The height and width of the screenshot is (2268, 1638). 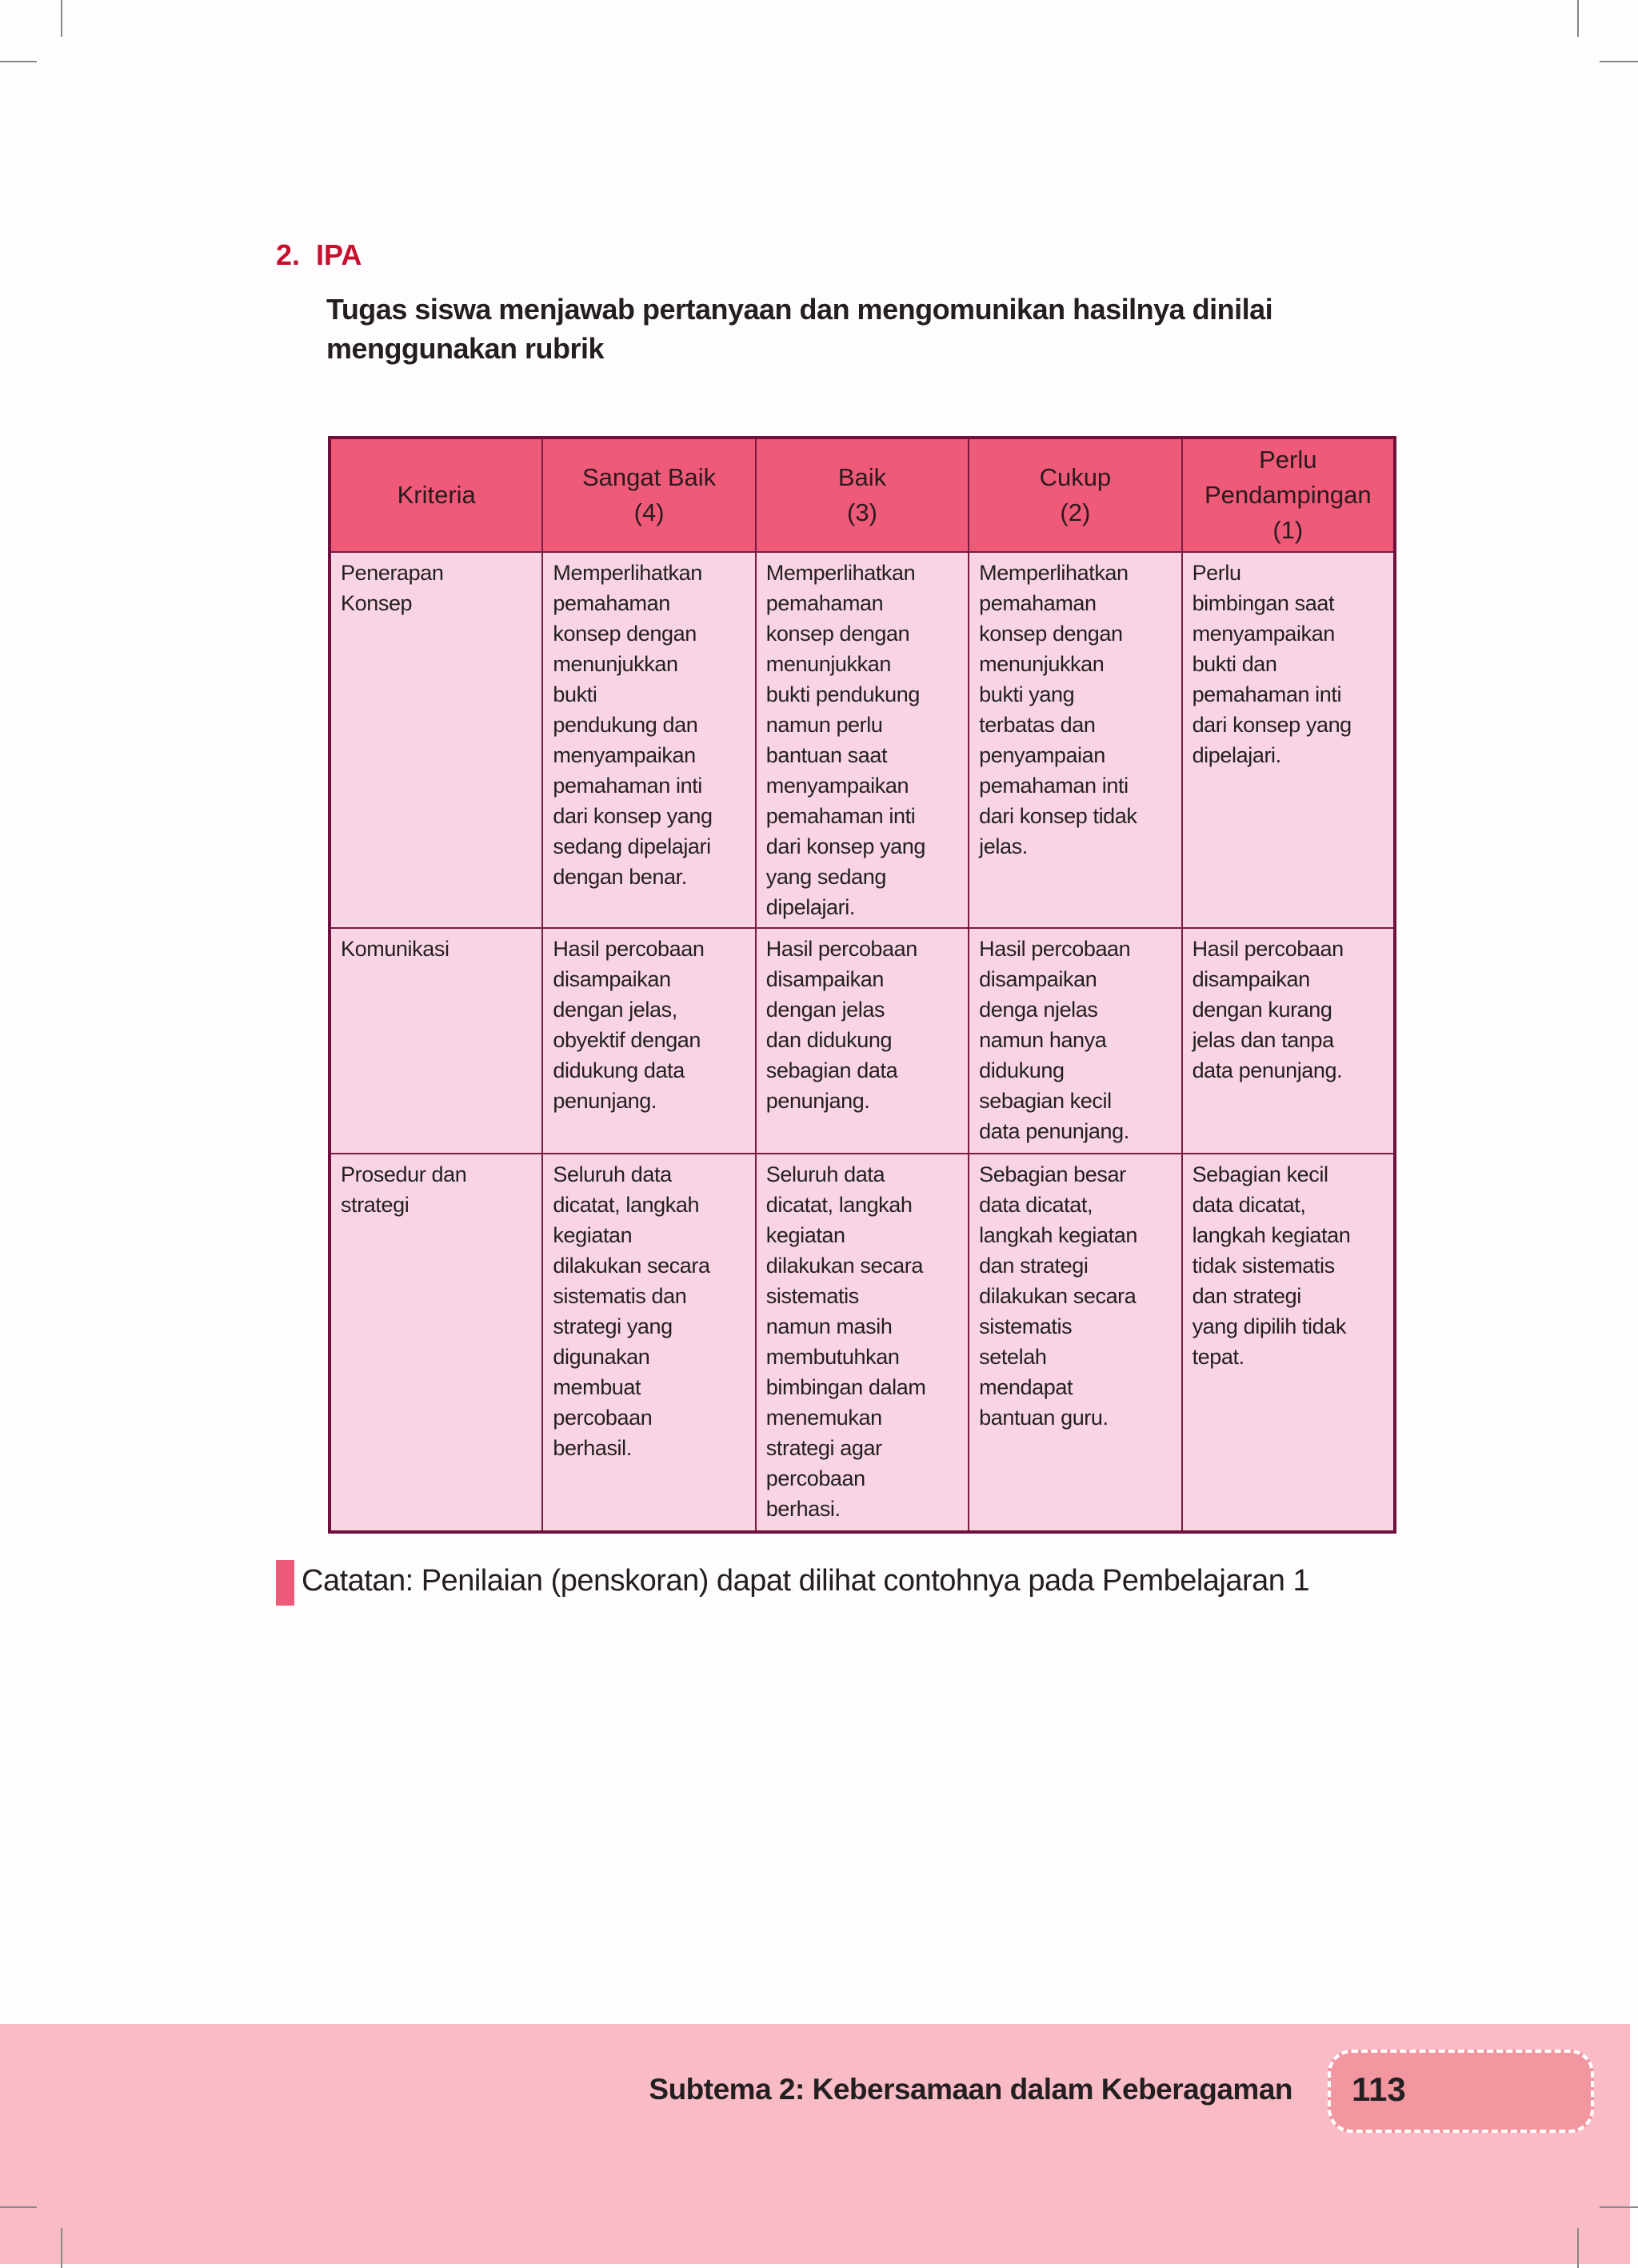 I want to click on criterion-cell: Prosedur dan strategi, so click(x=436, y=1343).